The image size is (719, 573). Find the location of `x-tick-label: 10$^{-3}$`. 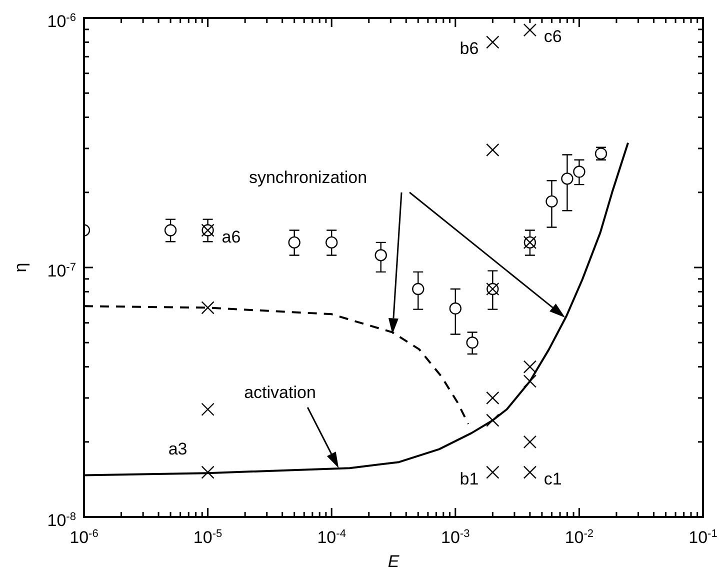

x-tick-label: 10$^{-3}$ is located at coordinates (455, 537).